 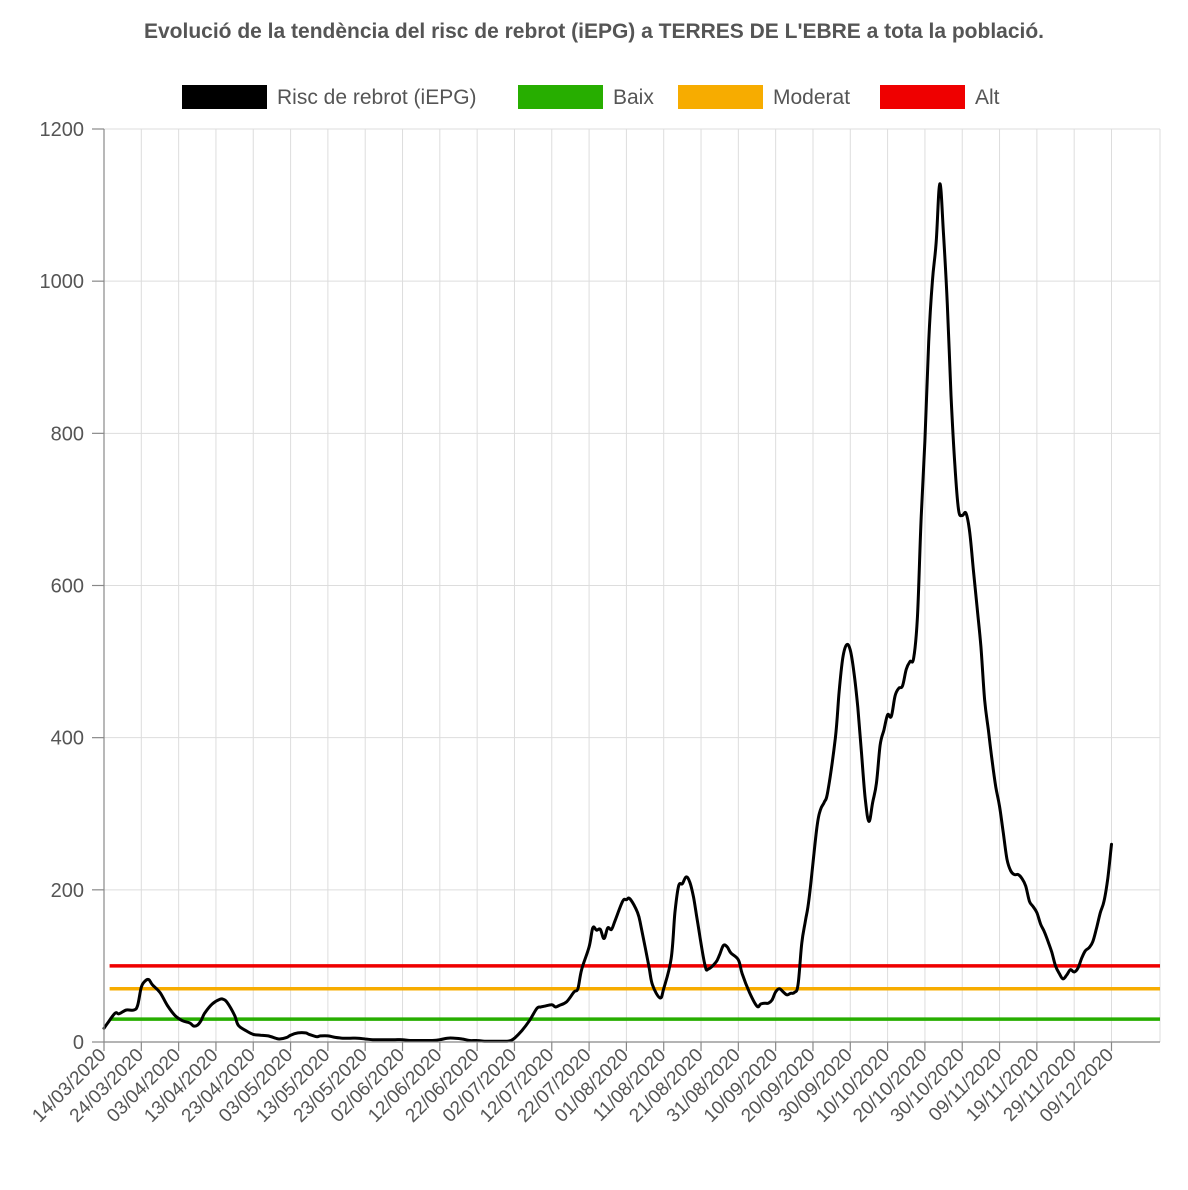 I want to click on y-tick-label-5: 1000, so click(x=62, y=282).